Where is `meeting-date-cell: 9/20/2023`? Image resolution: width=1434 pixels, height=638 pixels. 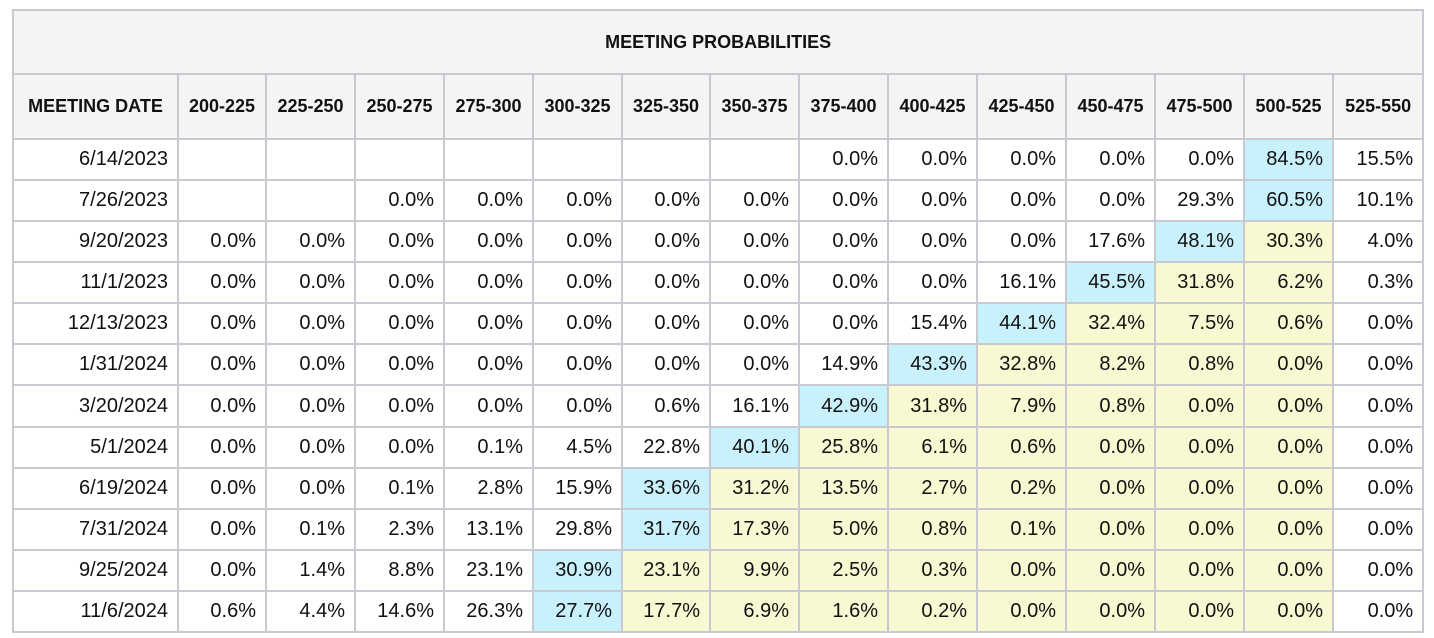
meeting-date-cell: 9/20/2023 is located at coordinates (95, 242).